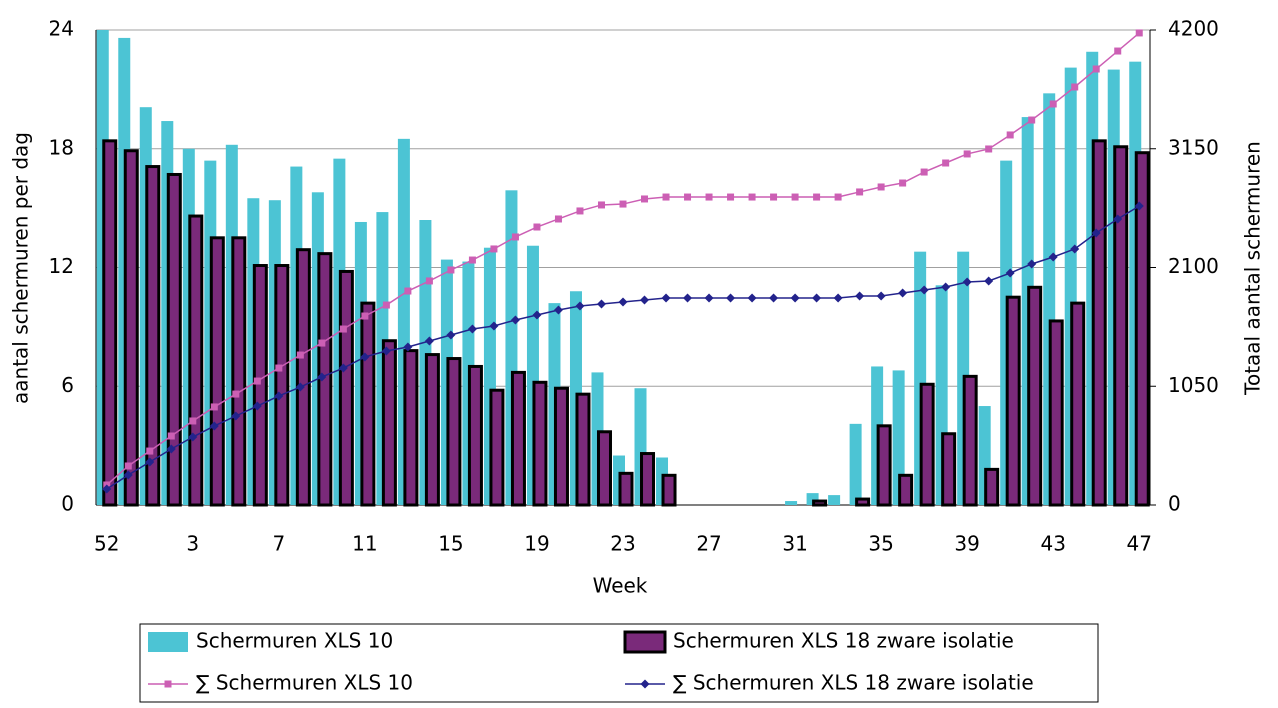 Image resolution: width=1278 pixels, height=708 pixels. What do you see at coordinates (1193, 385) in the screenshot?
I see `y2-tick-label: 1050` at bounding box center [1193, 385].